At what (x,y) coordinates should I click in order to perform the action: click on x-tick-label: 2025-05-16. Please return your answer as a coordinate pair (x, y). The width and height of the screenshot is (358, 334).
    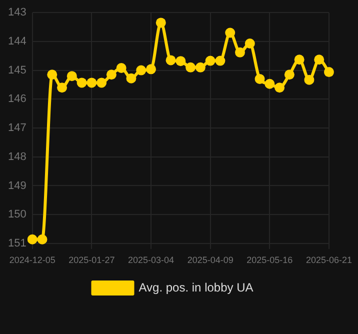
    Looking at the image, I should click on (269, 260).